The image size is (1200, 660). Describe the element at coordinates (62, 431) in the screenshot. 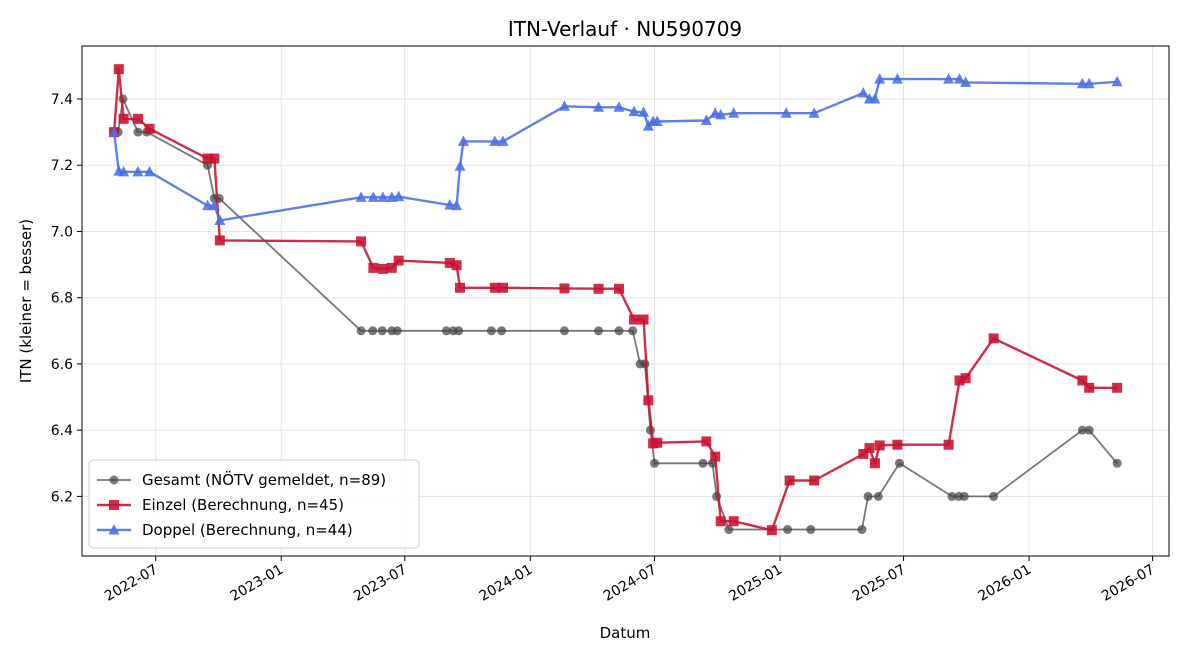

I see `y-tick-label: 6.4` at that location.